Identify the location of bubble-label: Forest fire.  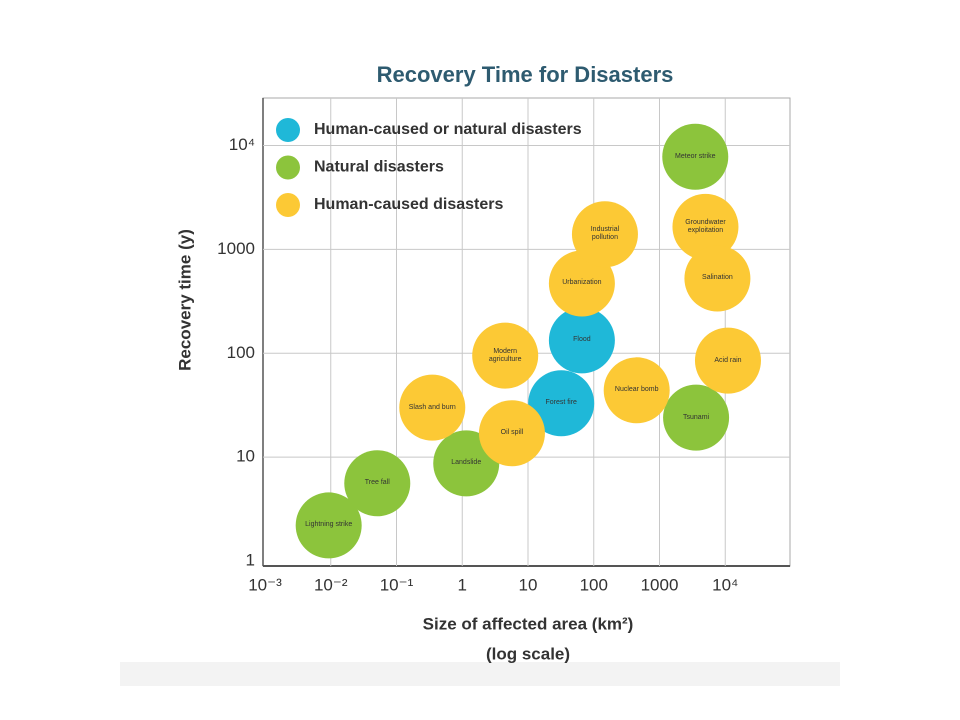
(561, 403).